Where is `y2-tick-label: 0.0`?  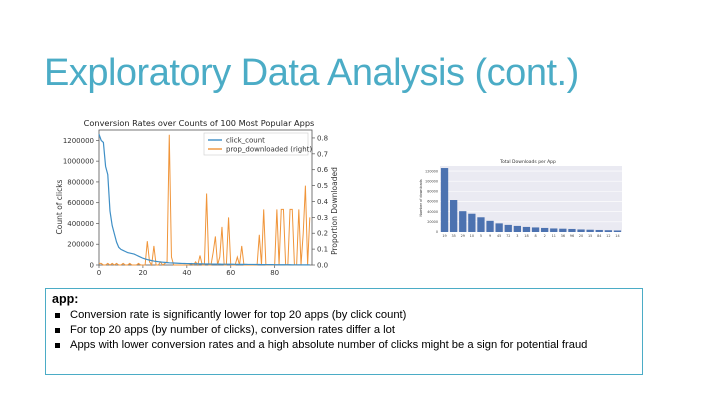
y2-tick-label: 0.0 is located at coordinates (322, 266).